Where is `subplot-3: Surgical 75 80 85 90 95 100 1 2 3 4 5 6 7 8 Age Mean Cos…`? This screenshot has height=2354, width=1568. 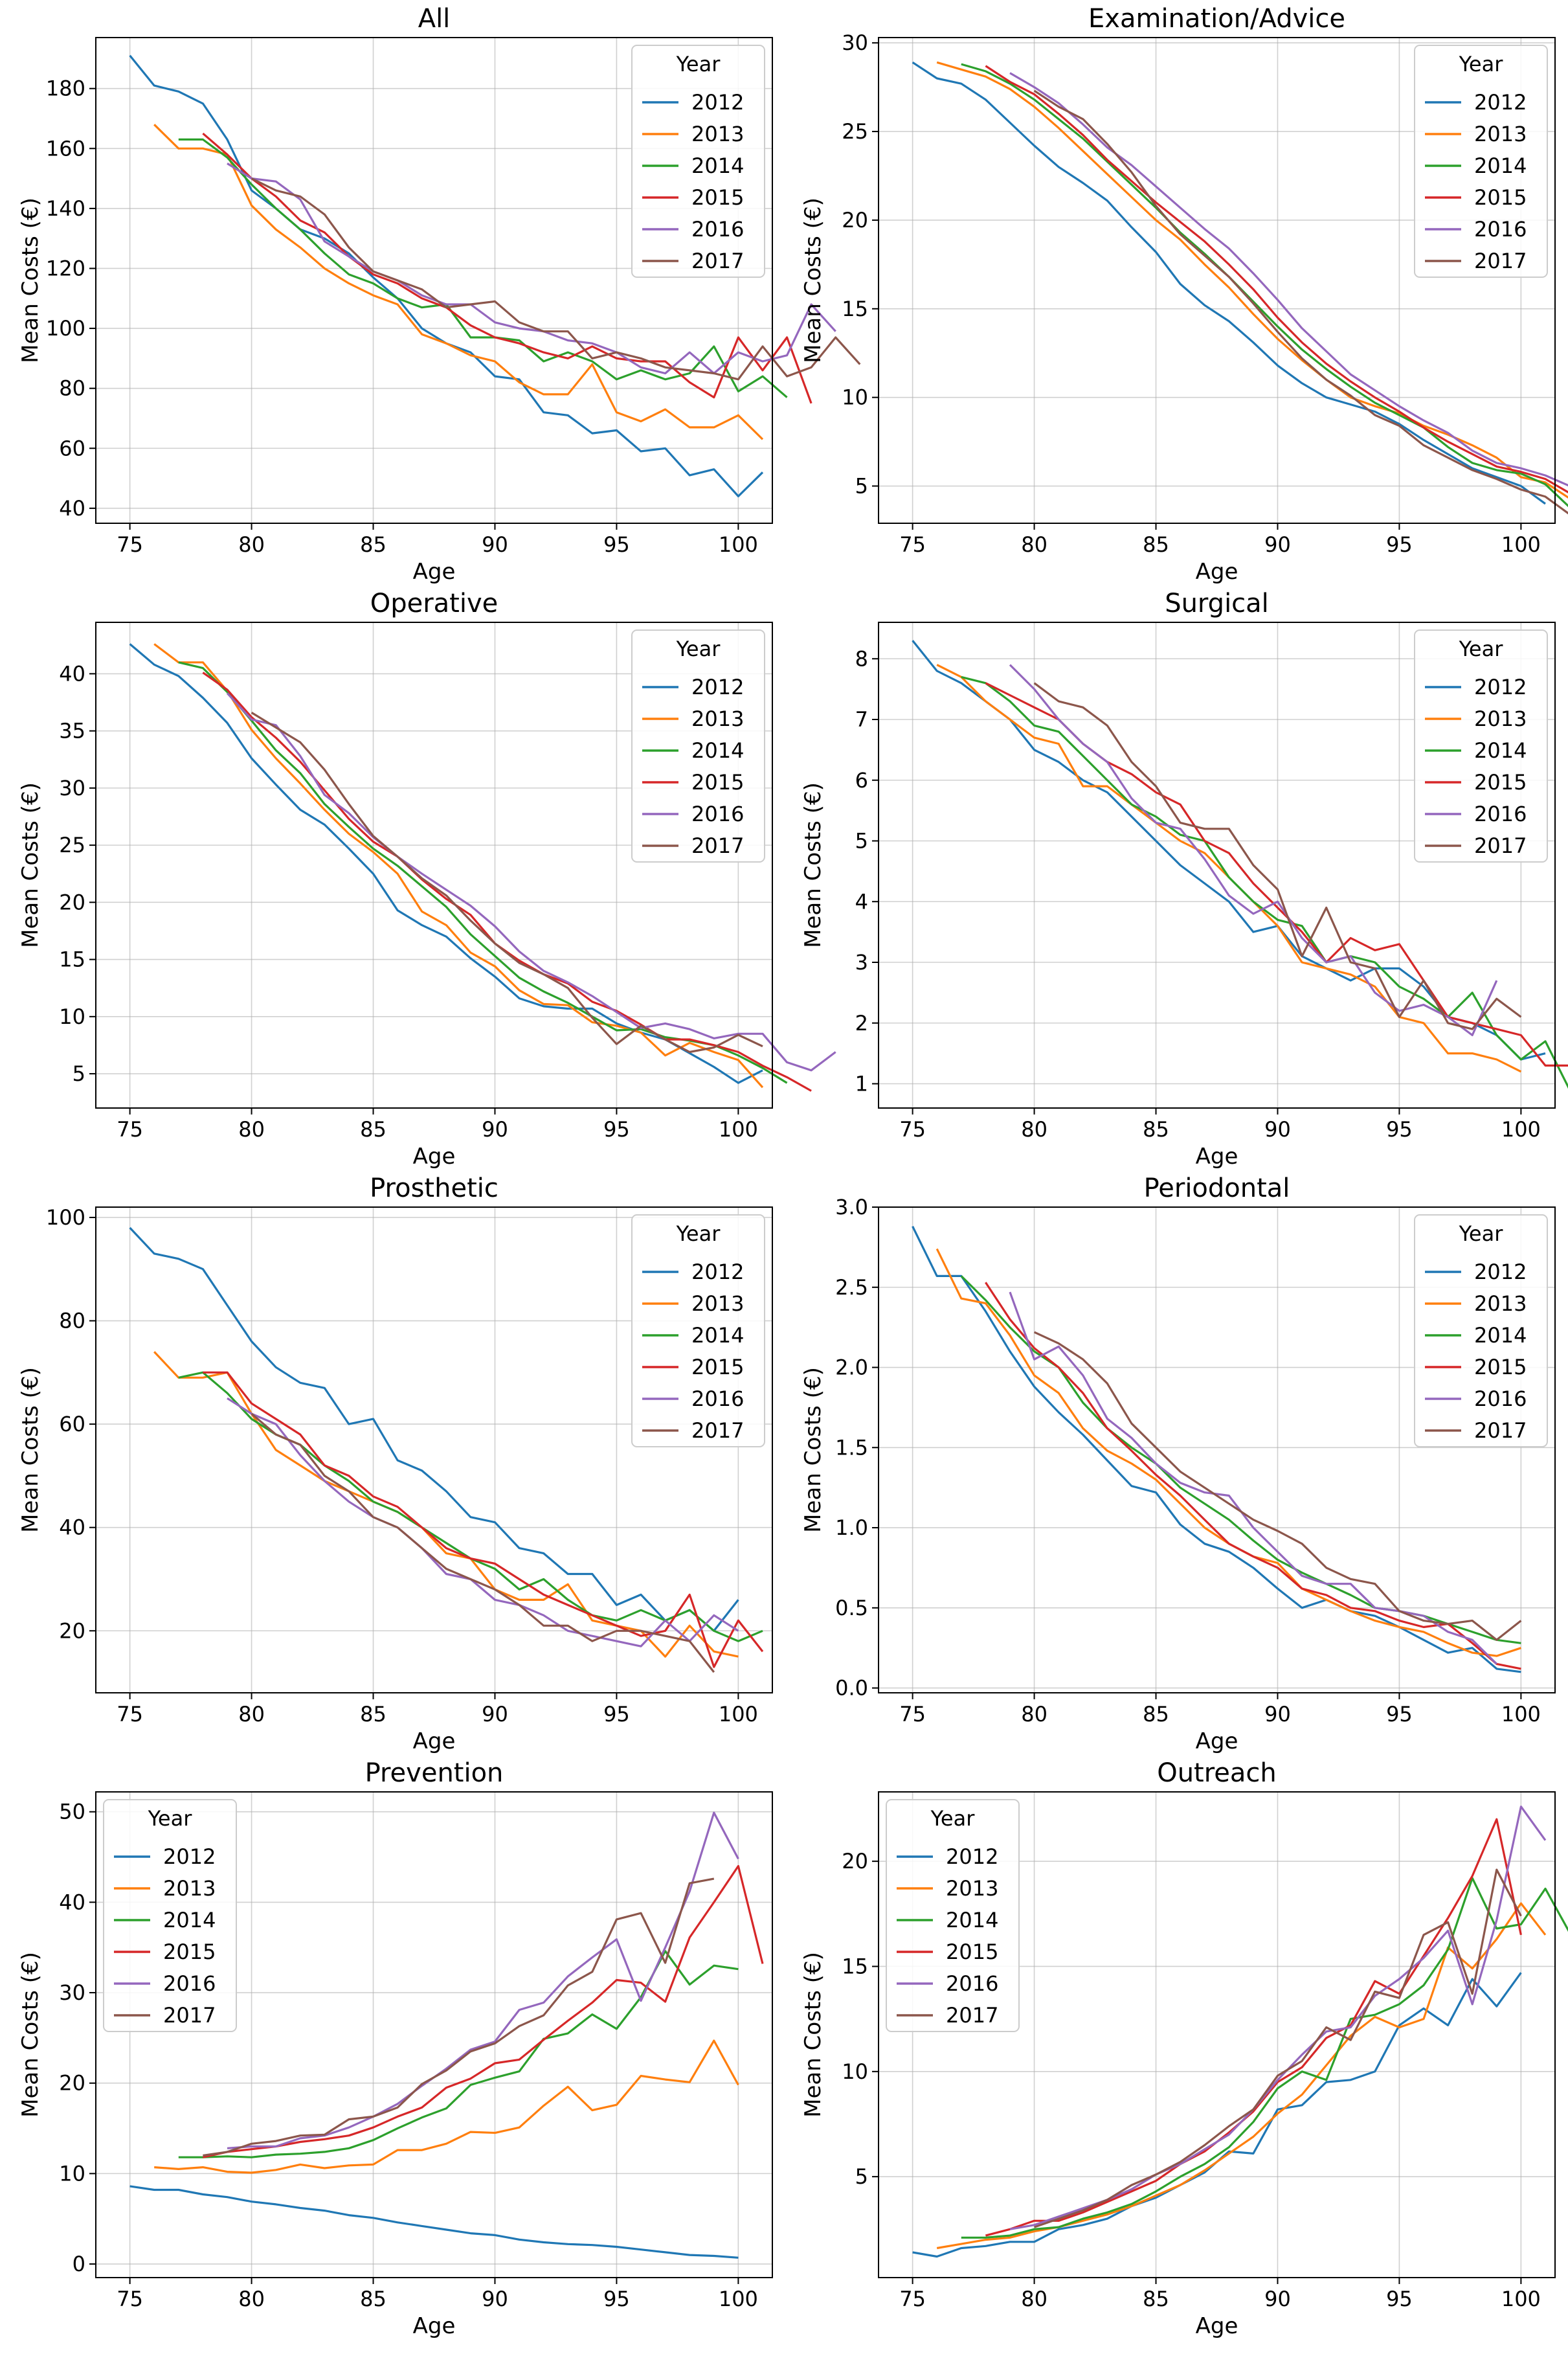
subplot-3: Surgical 75 80 85 90 95 100 1 2 3 4 5 6 7 8 Age Mean Cos… is located at coordinates (1184, 879).